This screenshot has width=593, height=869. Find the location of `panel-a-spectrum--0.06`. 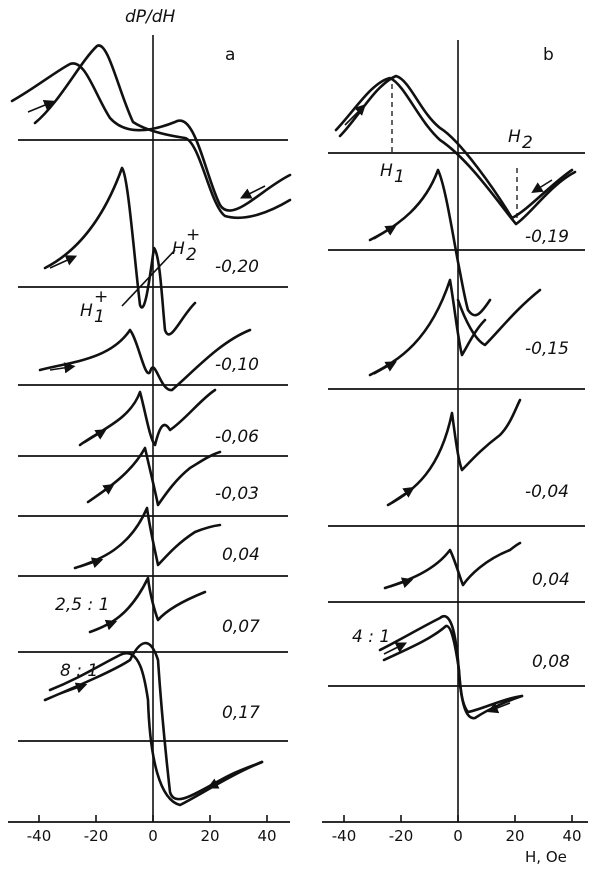

panel-a-spectrum--0.06 is located at coordinates (147, 417).